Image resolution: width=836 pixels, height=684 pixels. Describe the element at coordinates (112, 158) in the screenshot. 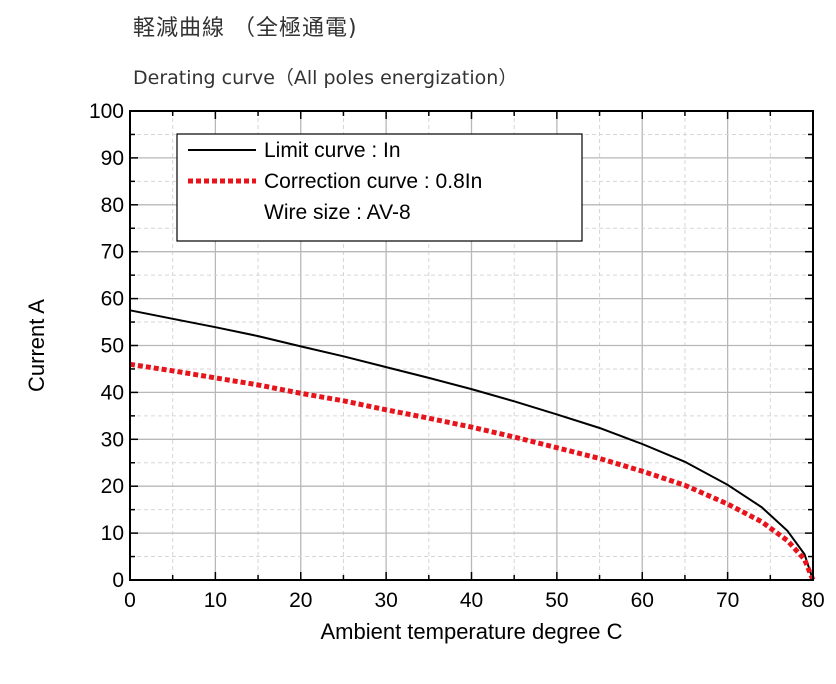

I see `y-tick-label: 90` at that location.